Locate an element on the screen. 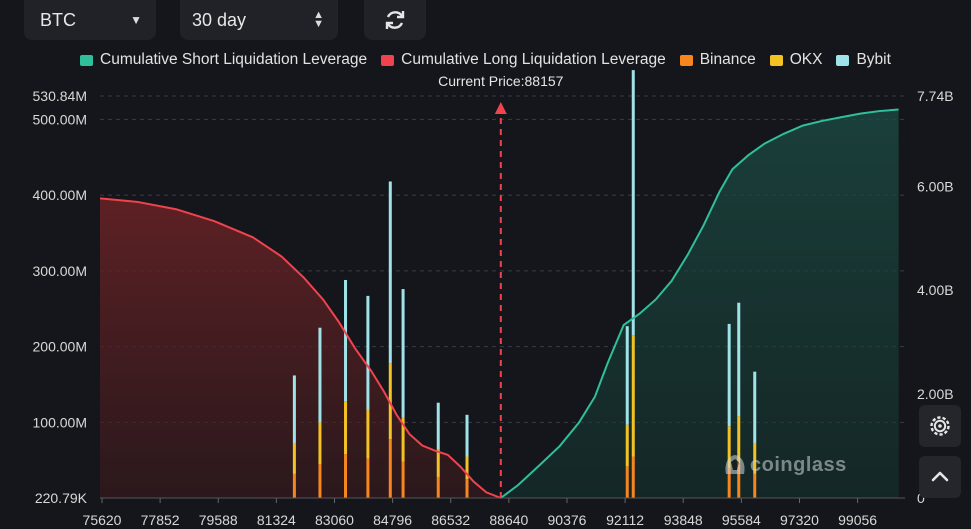  legend-item: Cumulative Short Liquidation Leverage is located at coordinates (223, 60).